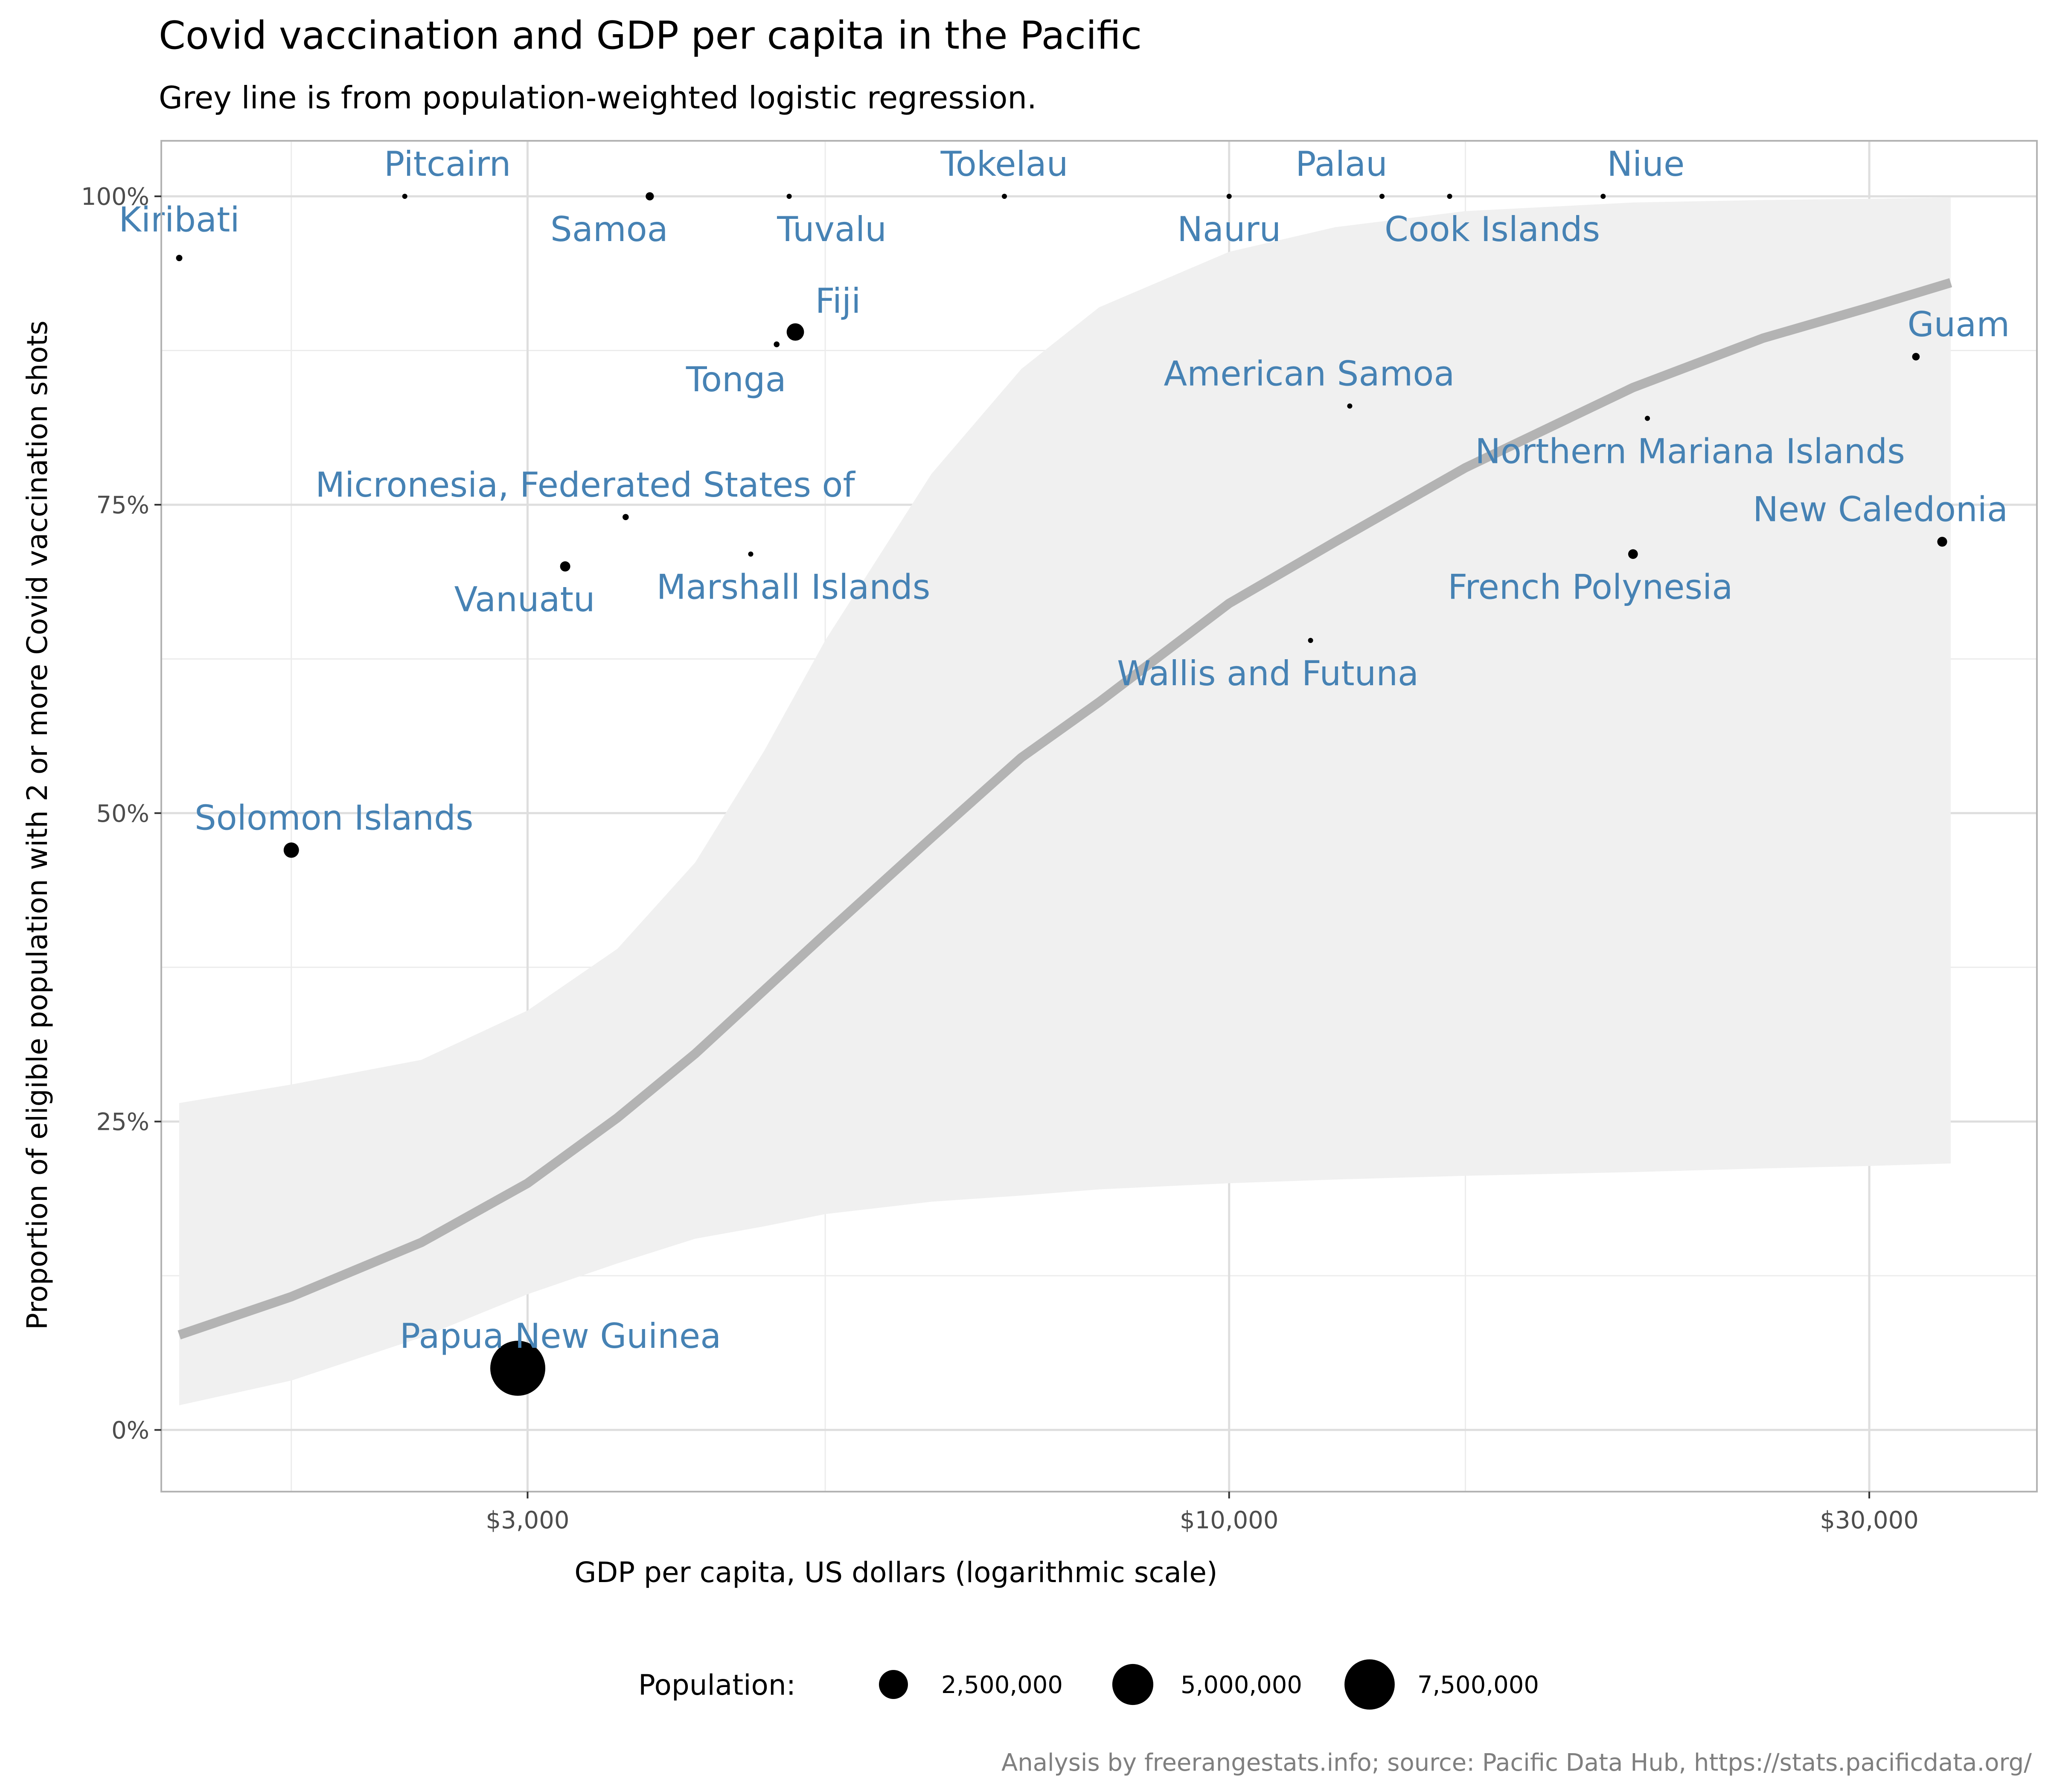 This screenshot has width=2048, height=1792. I want to click on x-tick-label: $3,000, so click(528, 1520).